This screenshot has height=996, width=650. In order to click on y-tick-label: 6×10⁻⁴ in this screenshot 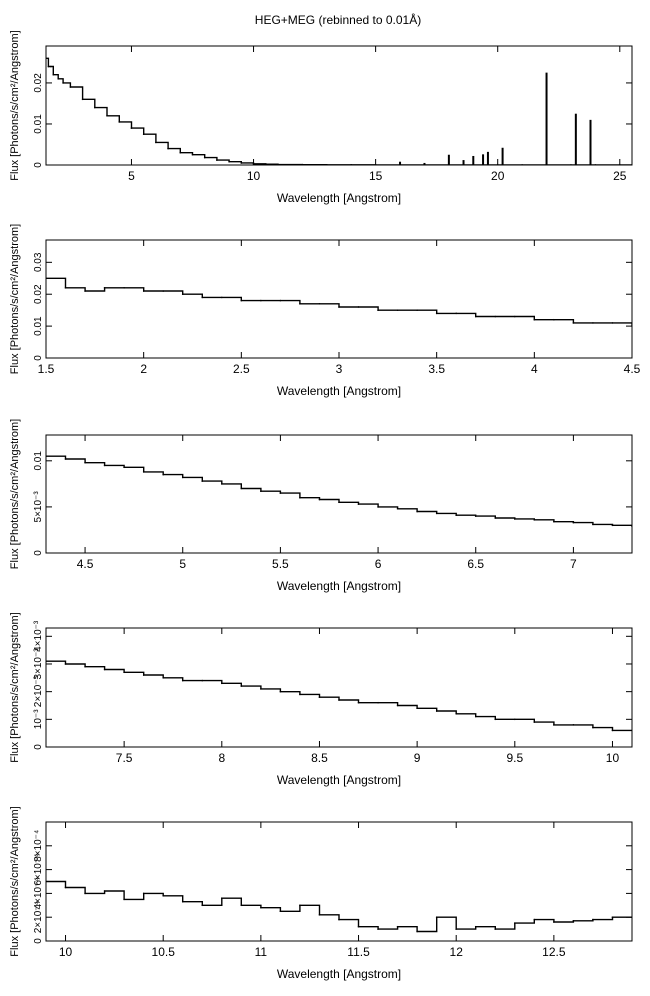, I will do `click(38, 870)`.